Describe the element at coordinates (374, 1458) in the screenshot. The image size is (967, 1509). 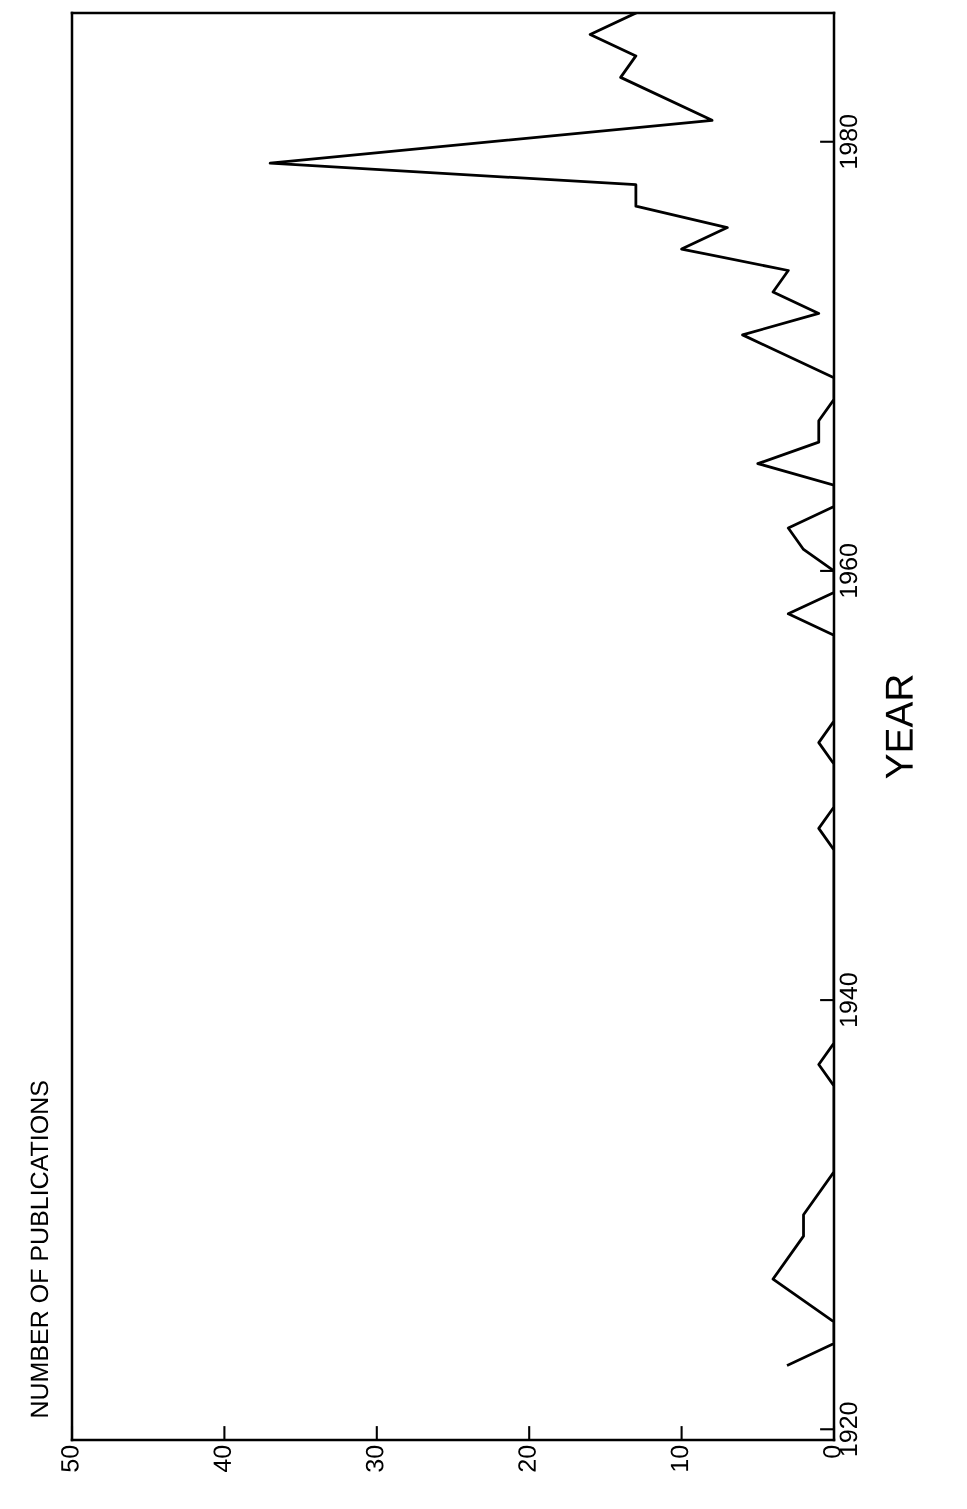
I see `x-tick-label: 30` at that location.